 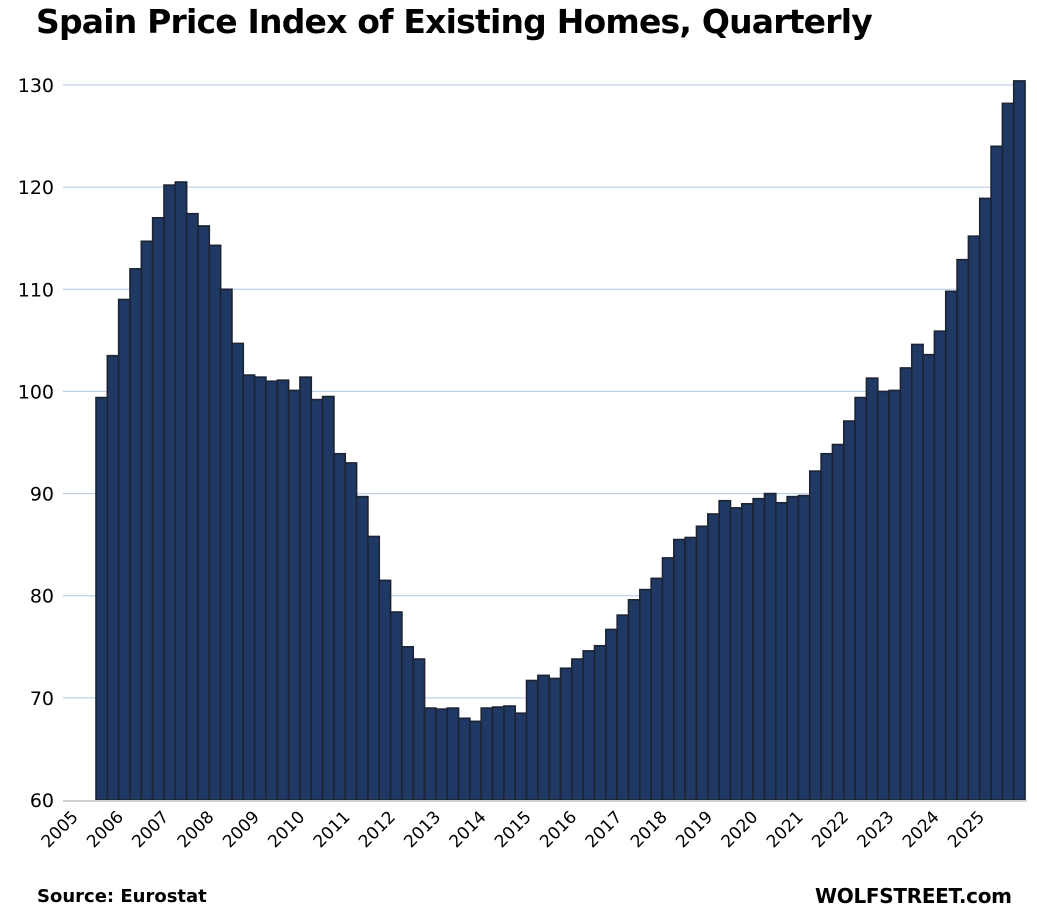 What do you see at coordinates (36, 188) in the screenshot?
I see `y-tick-label: 120` at bounding box center [36, 188].